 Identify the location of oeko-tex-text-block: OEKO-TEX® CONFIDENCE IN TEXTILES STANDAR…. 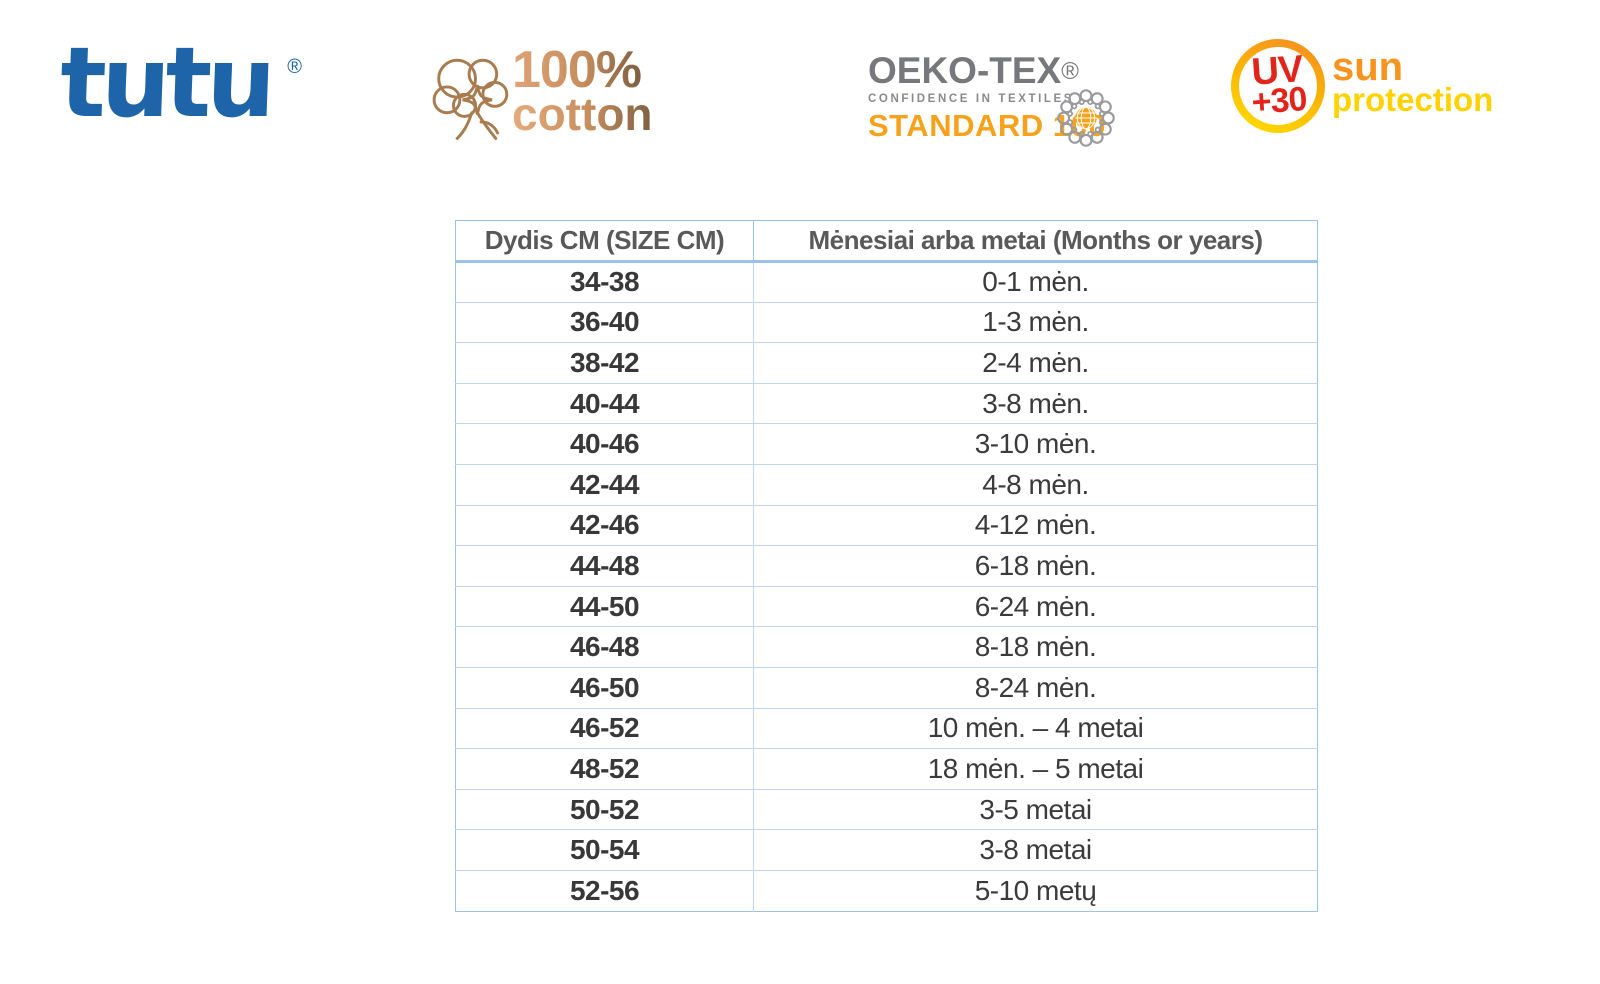
(987, 98).